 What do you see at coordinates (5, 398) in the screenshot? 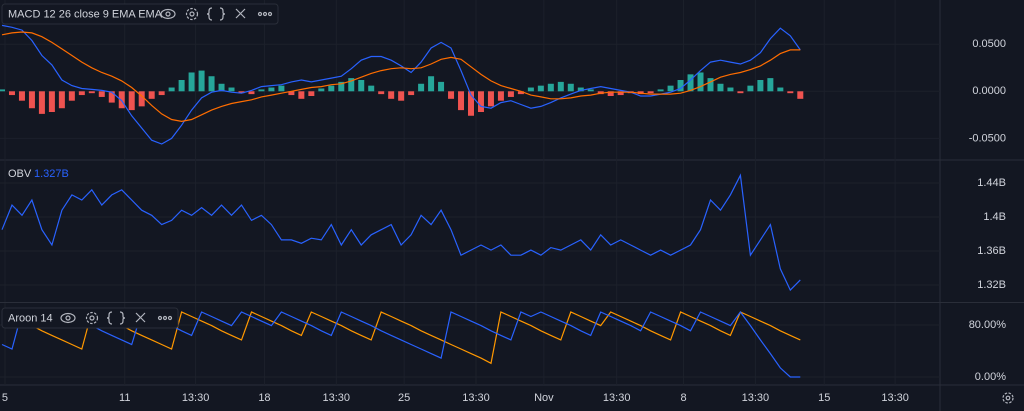
I see `x-tick-label: 5` at bounding box center [5, 398].